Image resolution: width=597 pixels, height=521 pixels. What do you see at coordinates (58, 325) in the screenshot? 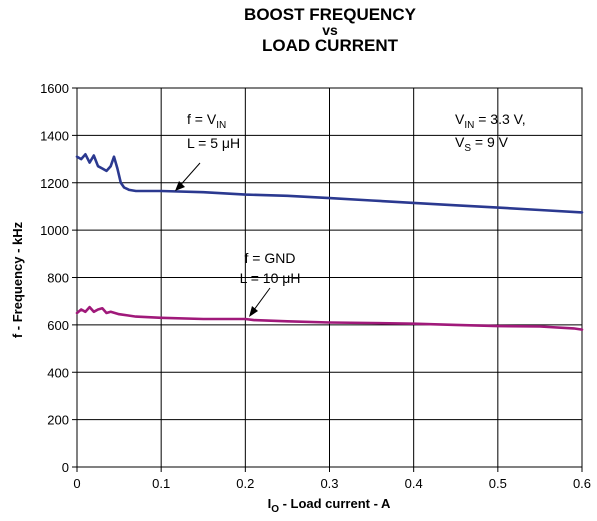
I see `y-tick-label: 600` at bounding box center [58, 325].